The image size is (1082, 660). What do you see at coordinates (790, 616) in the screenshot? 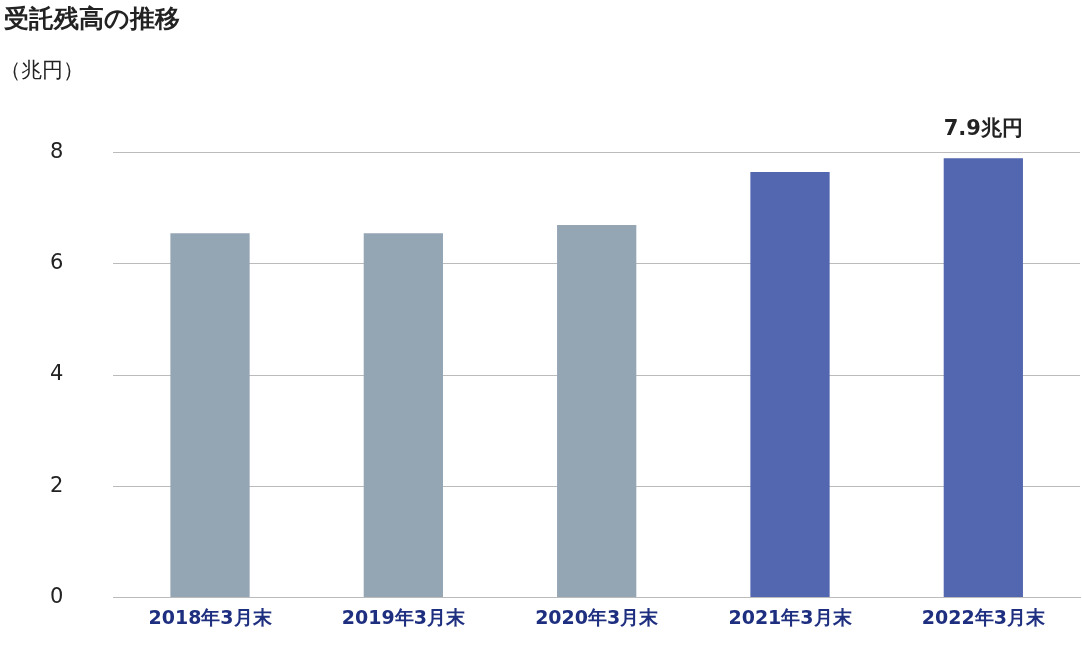
I see `x-tick-label: 2021年3月末` at bounding box center [790, 616].